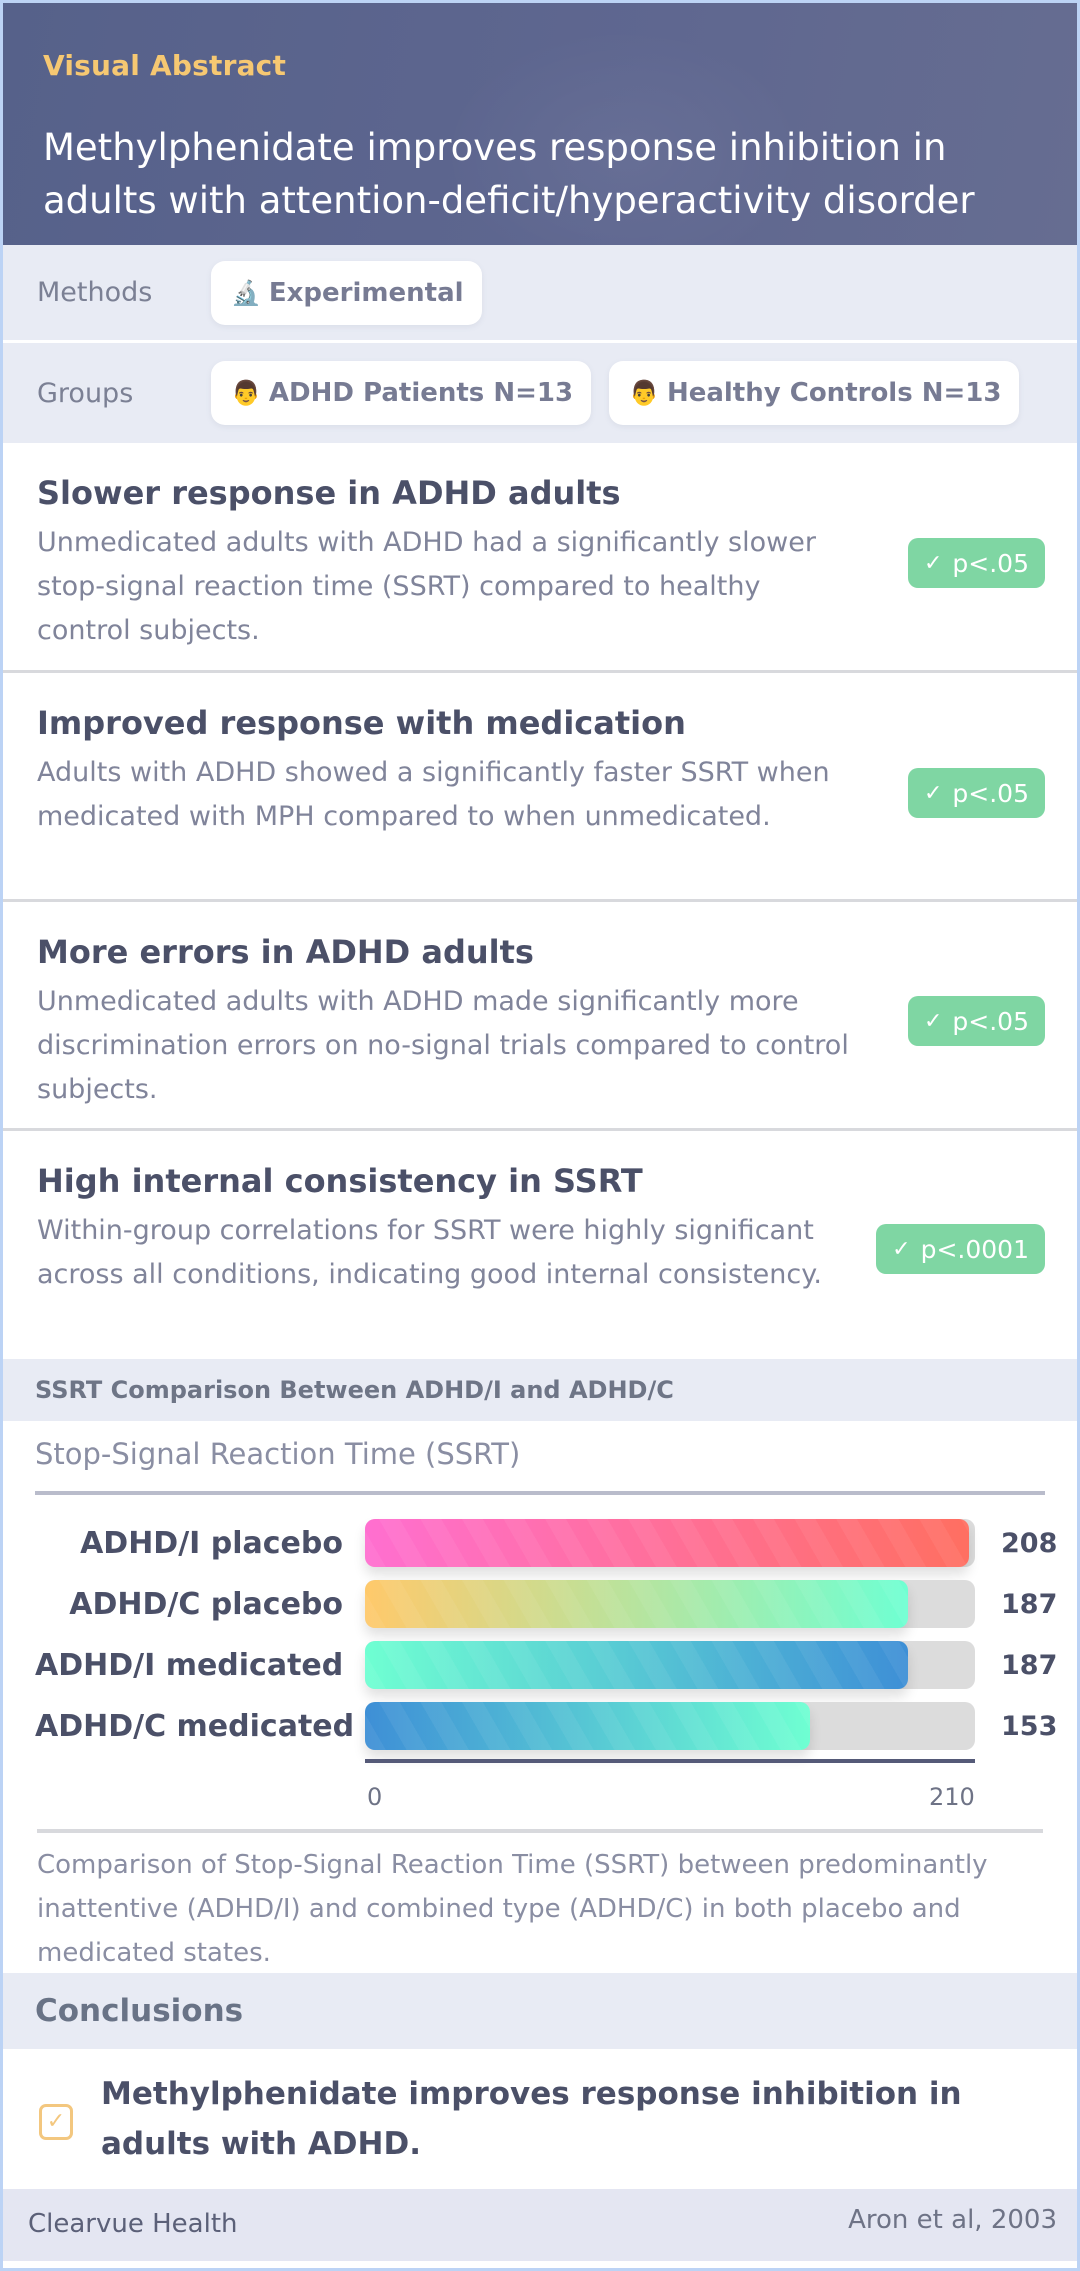  Describe the element at coordinates (375, 1797) in the screenshot. I see `x-tick-min: 0` at that location.